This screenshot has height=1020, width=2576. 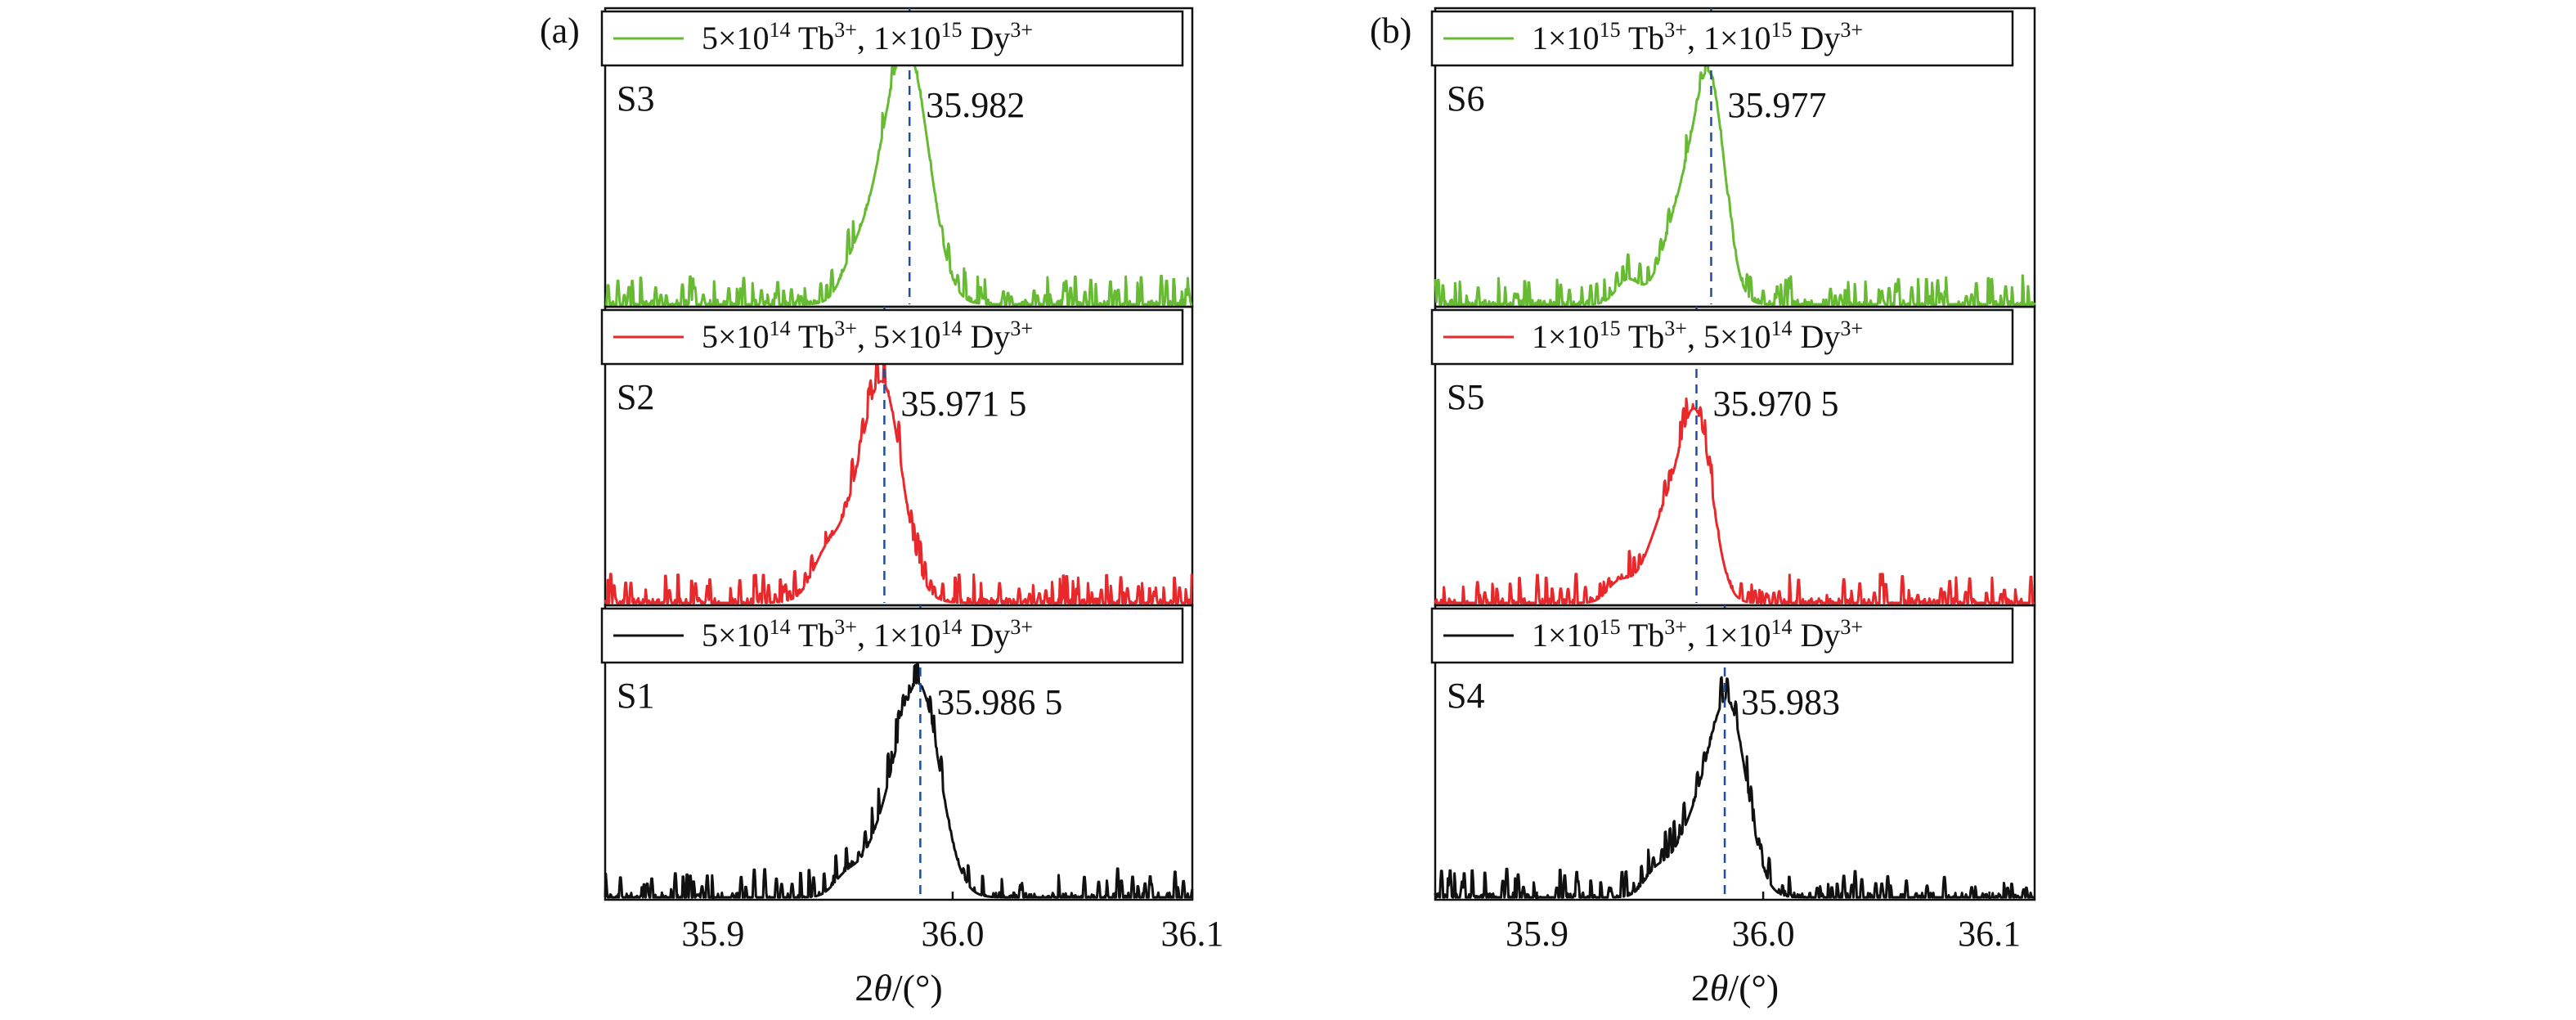 I want to click on legend-label: 5×1014 Tb3+, 1×1014 Dy3+, so click(x=867, y=635).